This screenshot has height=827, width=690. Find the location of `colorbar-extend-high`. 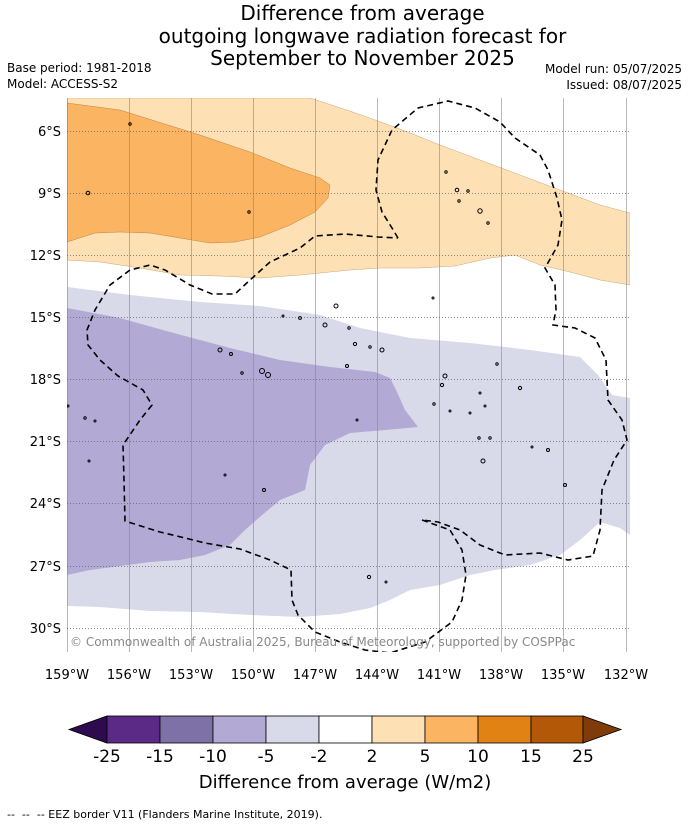

colorbar-extend-high is located at coordinates (602, 729).